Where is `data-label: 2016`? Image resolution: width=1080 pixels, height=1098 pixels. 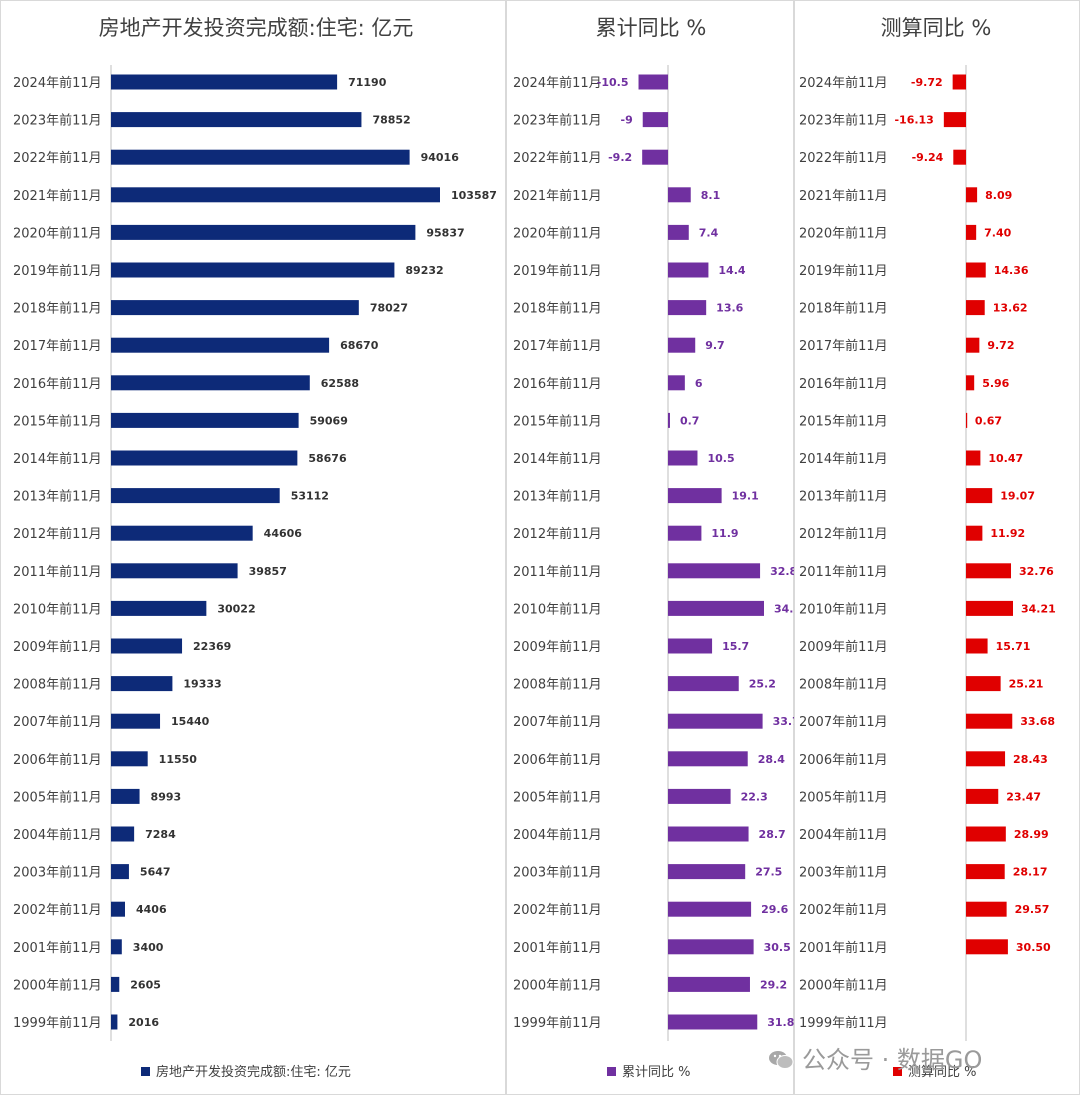
data-label: 2016 is located at coordinates (143, 1022).